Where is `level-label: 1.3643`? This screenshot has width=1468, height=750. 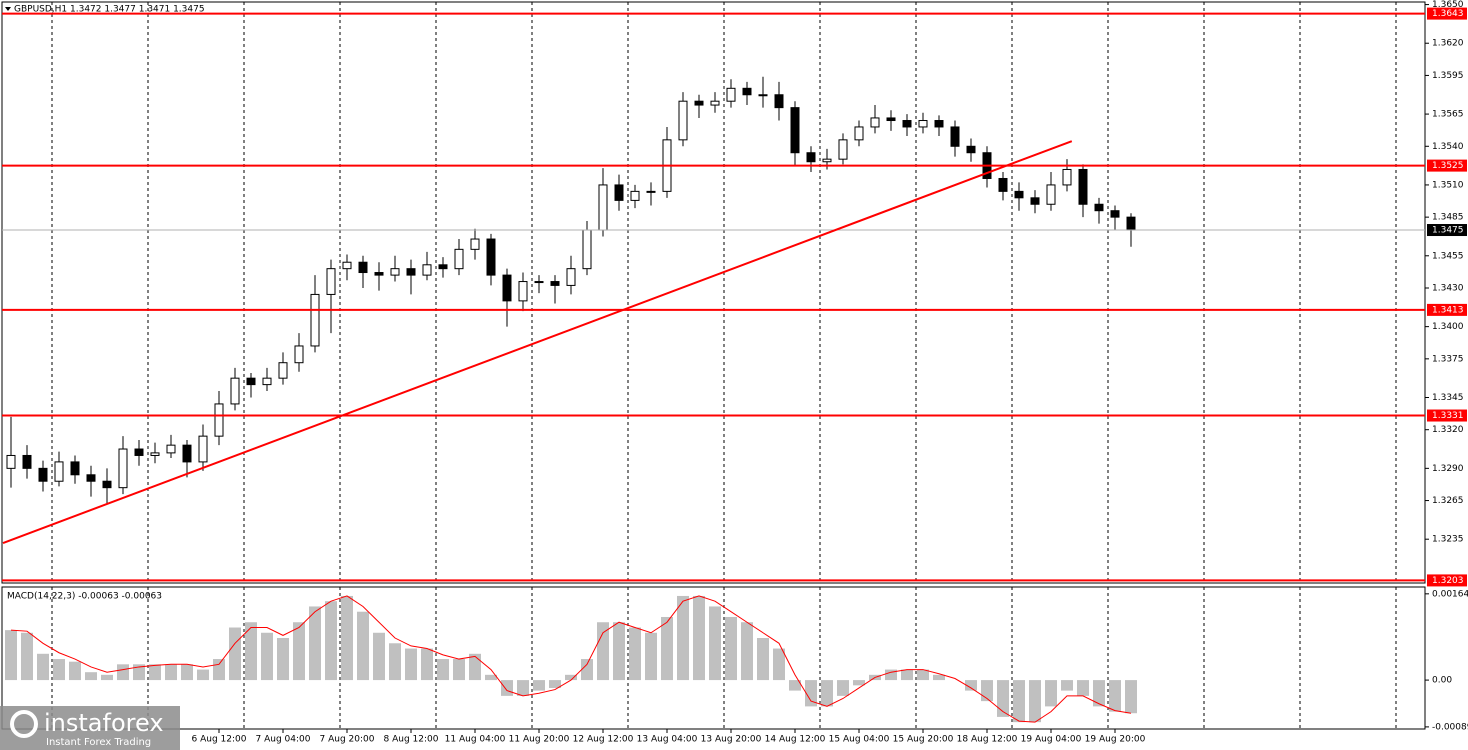
level-label: 1.3643 is located at coordinates (1448, 14).